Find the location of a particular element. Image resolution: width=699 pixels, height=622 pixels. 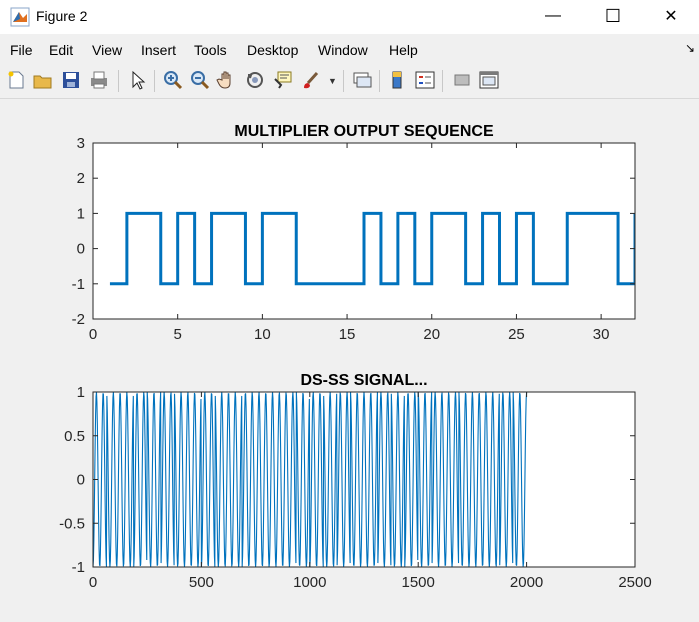

x-tick-label: 2000 is located at coordinates (526, 582).